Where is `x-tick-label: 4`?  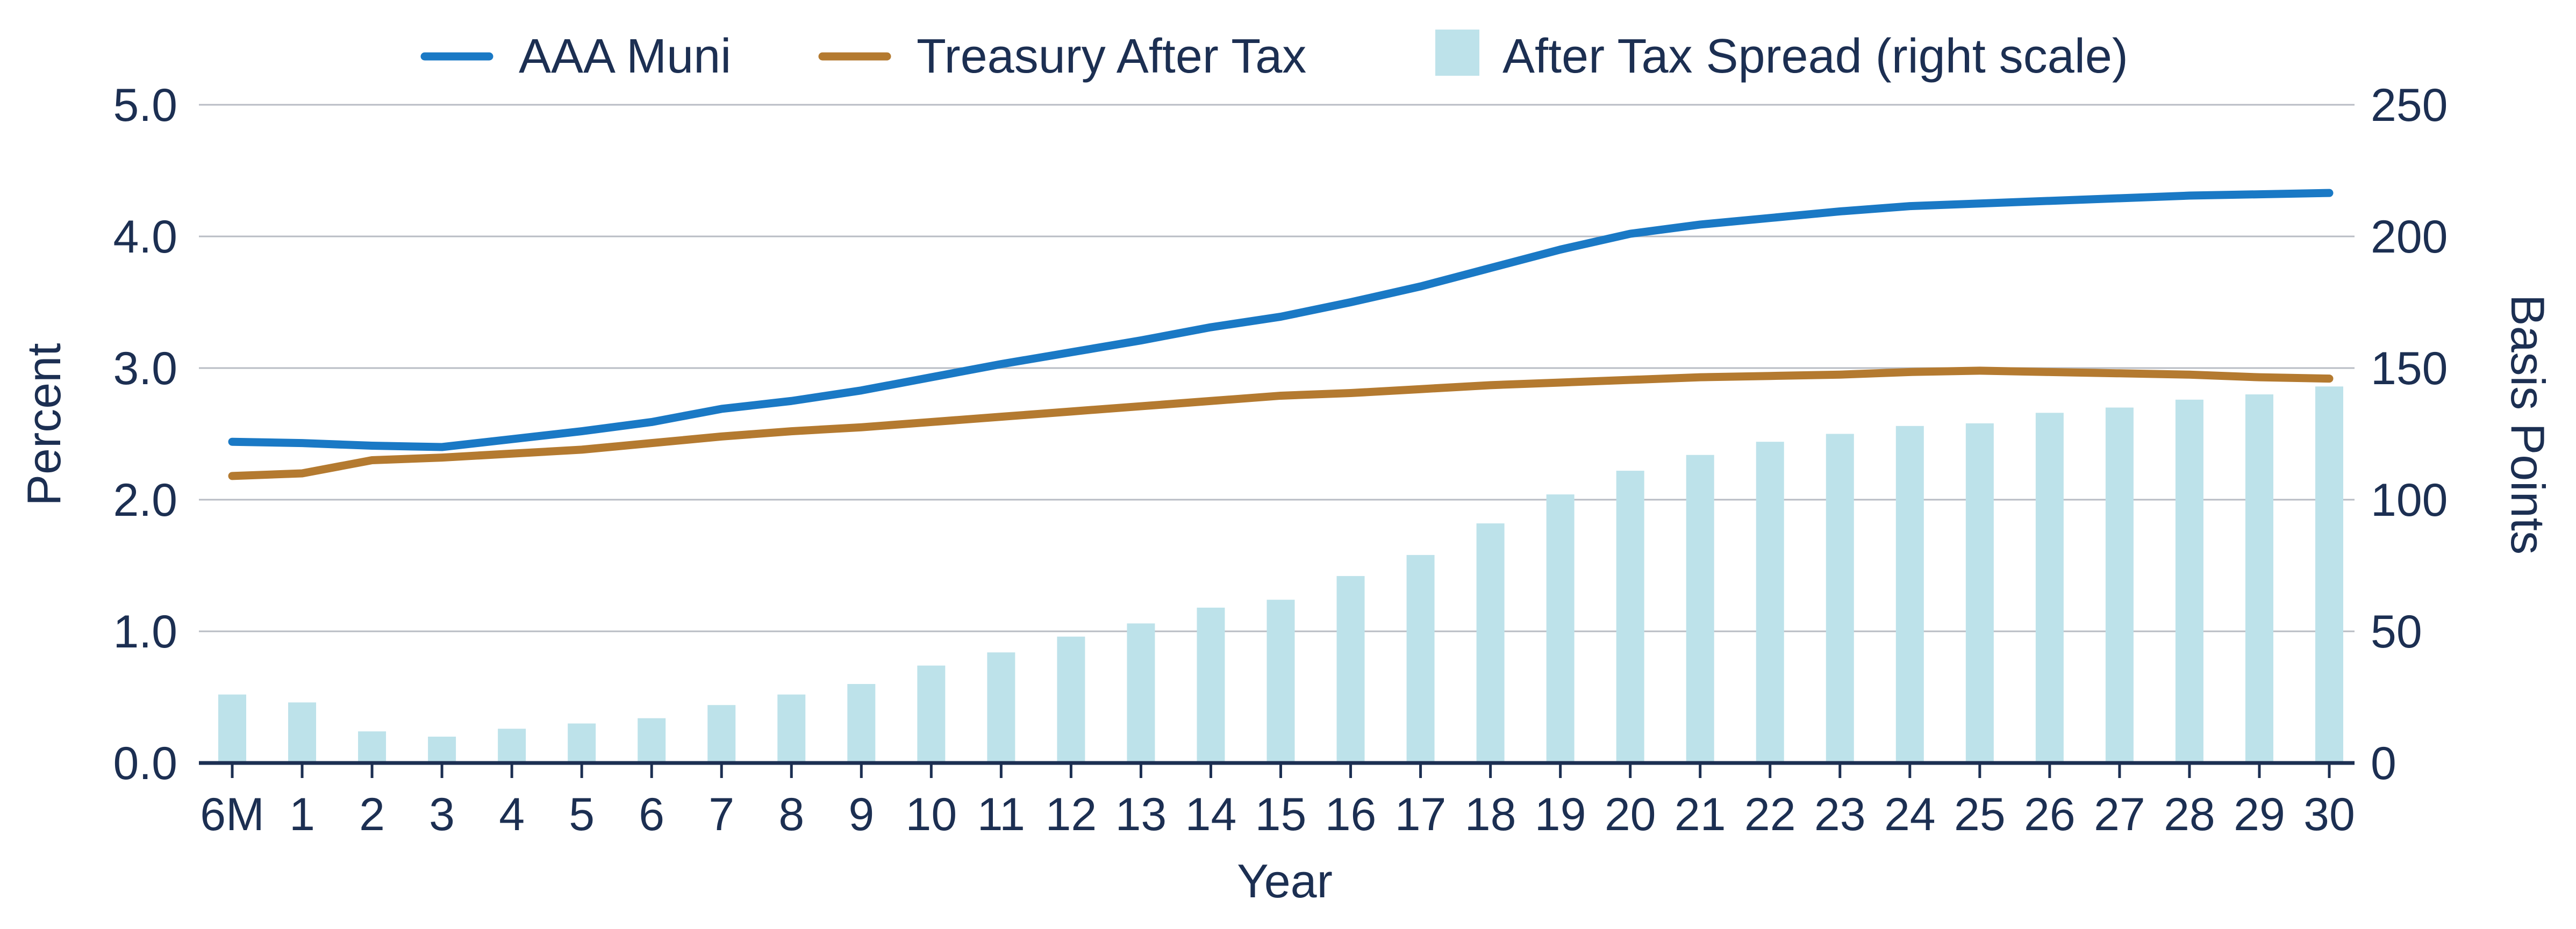
x-tick-label: 4 is located at coordinates (512, 814).